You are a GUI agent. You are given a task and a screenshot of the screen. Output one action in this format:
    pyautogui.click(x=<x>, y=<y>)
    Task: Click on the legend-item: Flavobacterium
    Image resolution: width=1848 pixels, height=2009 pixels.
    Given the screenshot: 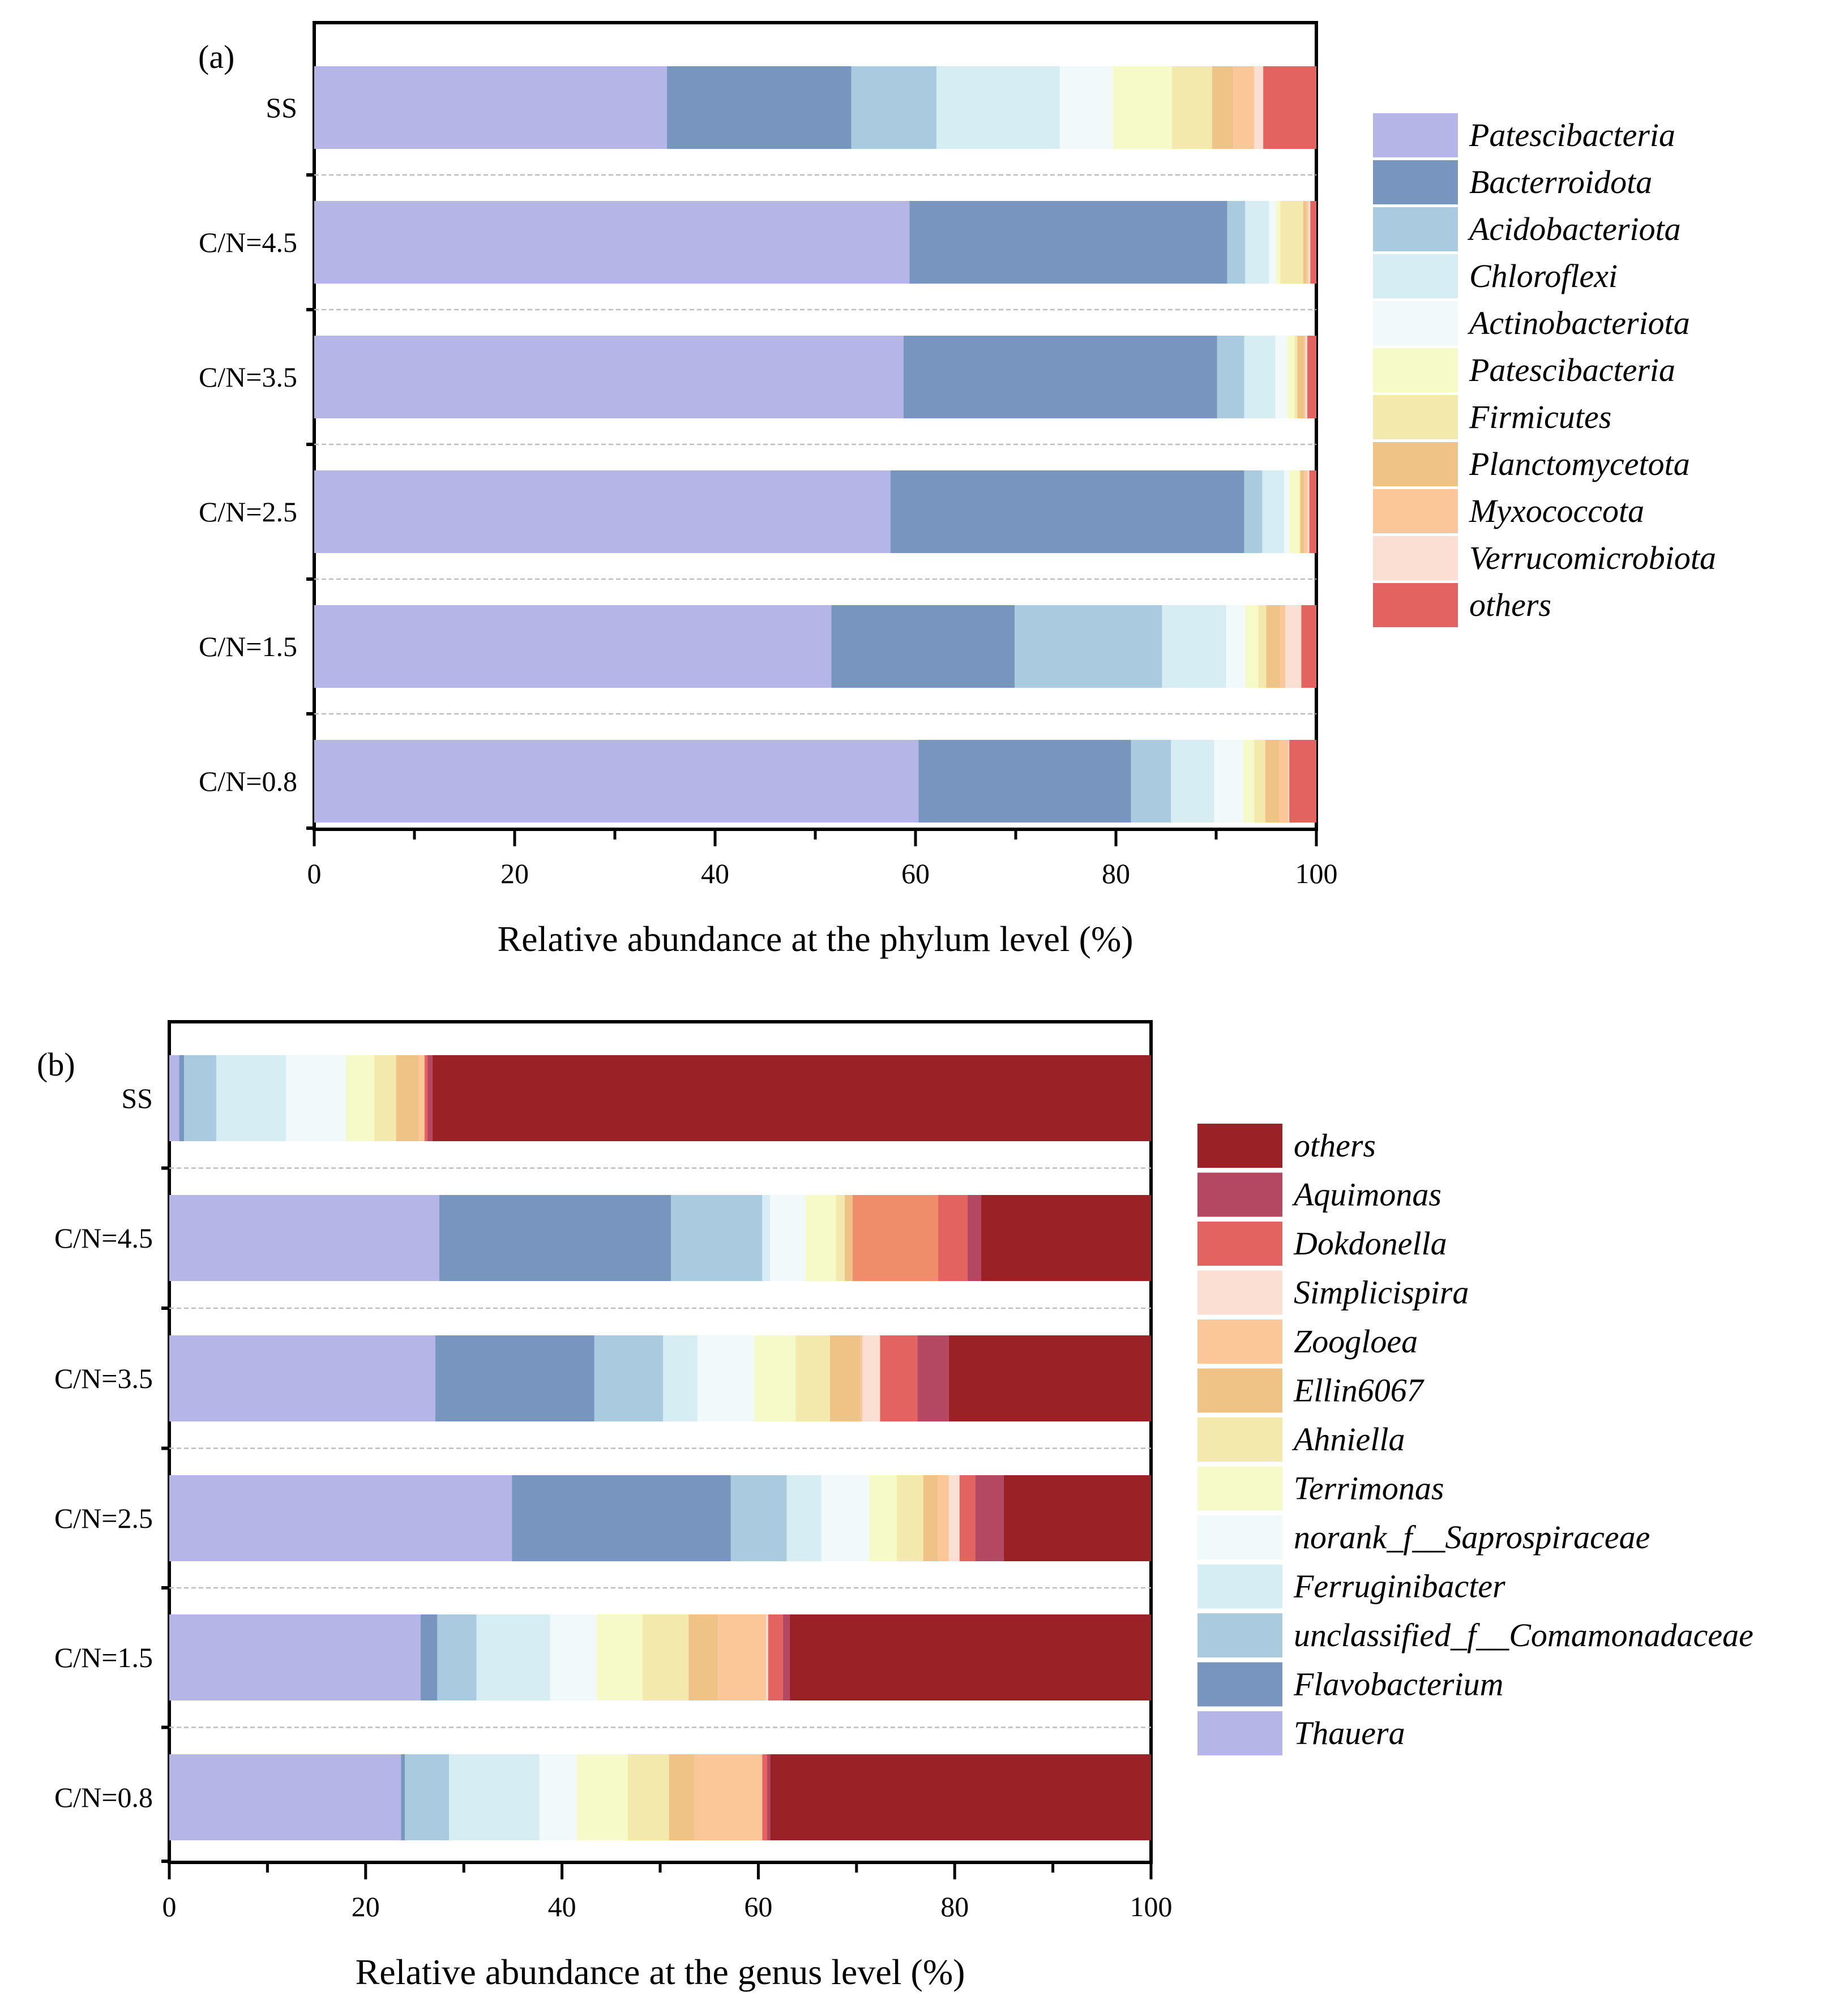 What is the action you would take?
    pyautogui.click(x=1350, y=1684)
    